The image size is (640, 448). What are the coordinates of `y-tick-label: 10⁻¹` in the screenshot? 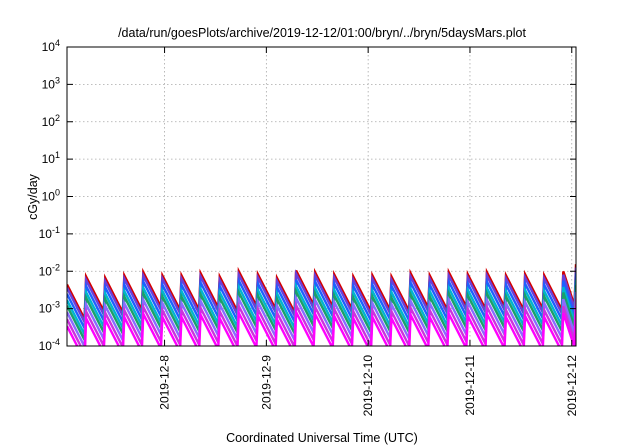 It's located at (49, 233).